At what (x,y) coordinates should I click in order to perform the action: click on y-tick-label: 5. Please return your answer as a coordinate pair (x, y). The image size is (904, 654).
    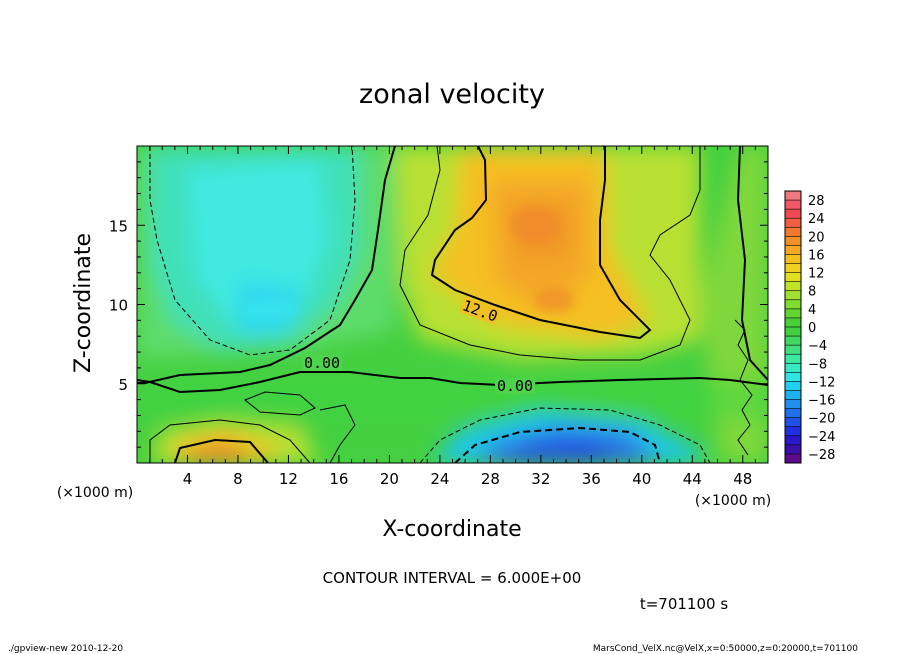
    Looking at the image, I should click on (123, 385).